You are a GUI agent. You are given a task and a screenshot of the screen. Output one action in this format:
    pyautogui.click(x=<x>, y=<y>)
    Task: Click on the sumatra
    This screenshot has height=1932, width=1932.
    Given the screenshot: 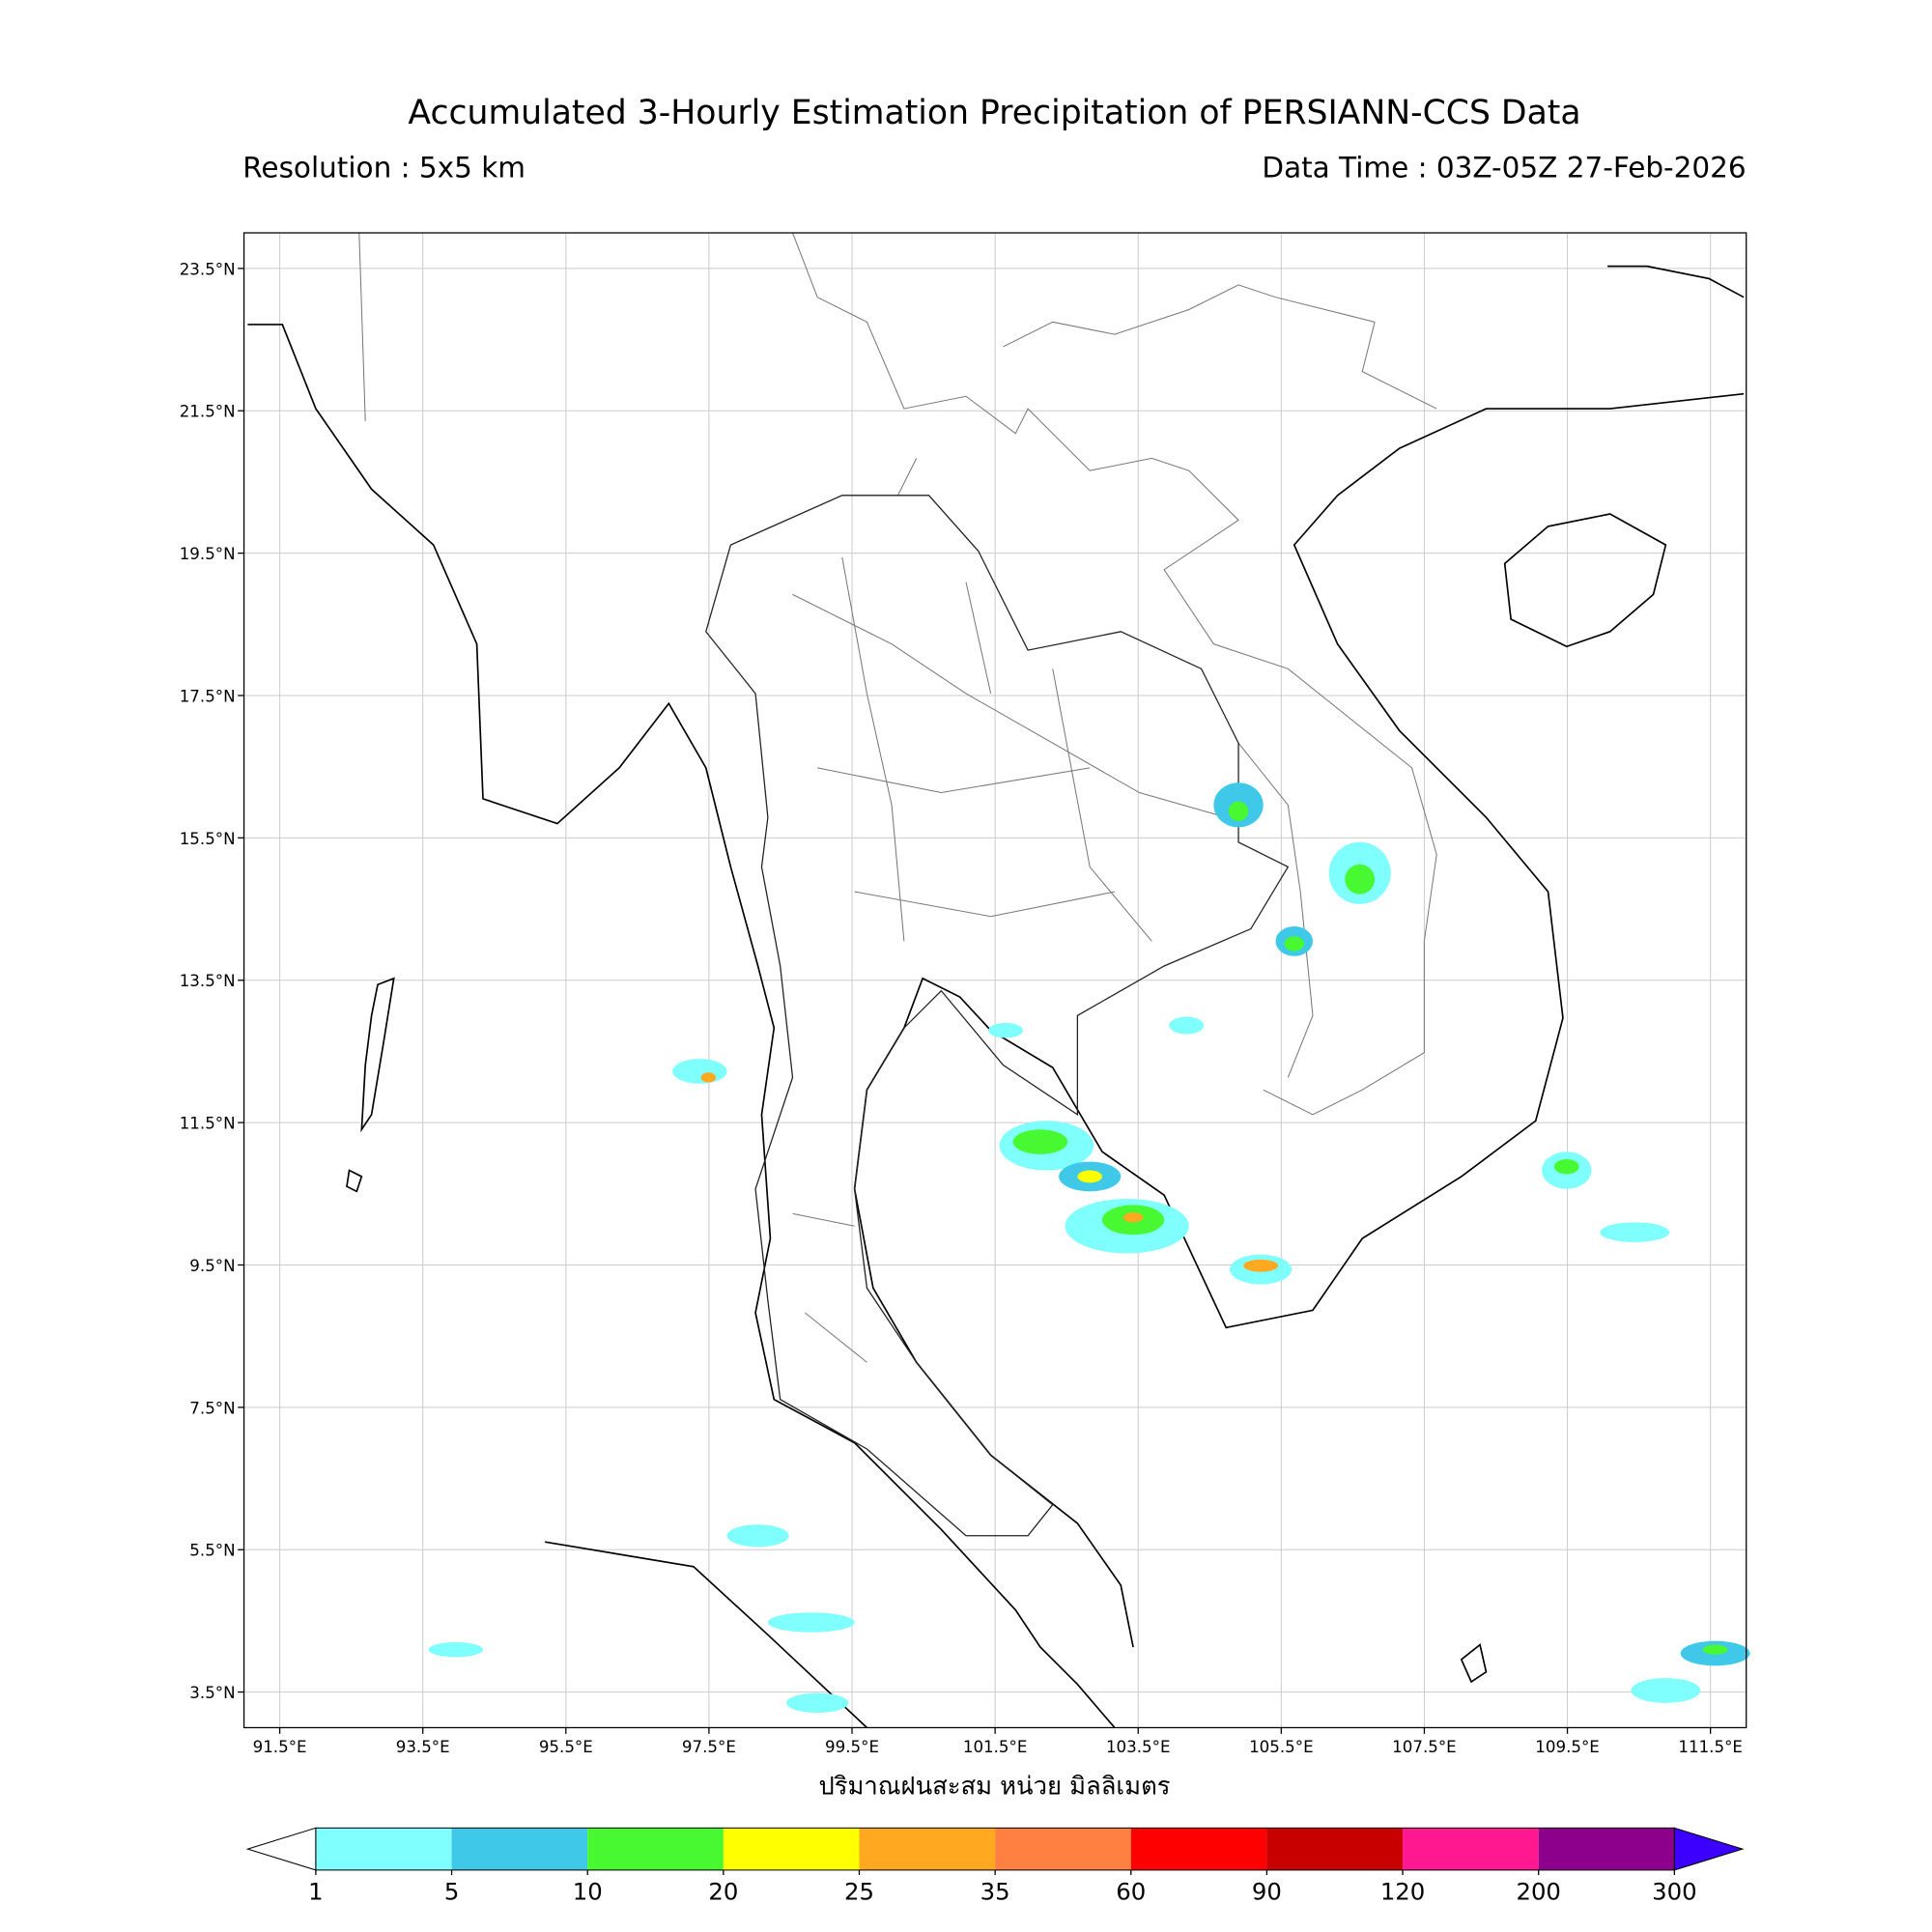 What is the action you would take?
    pyautogui.click(x=706, y=1635)
    